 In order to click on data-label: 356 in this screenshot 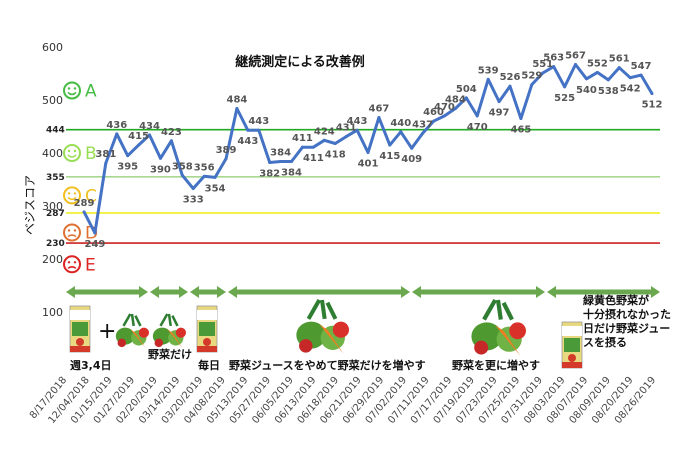, I will do `click(204, 167)`.